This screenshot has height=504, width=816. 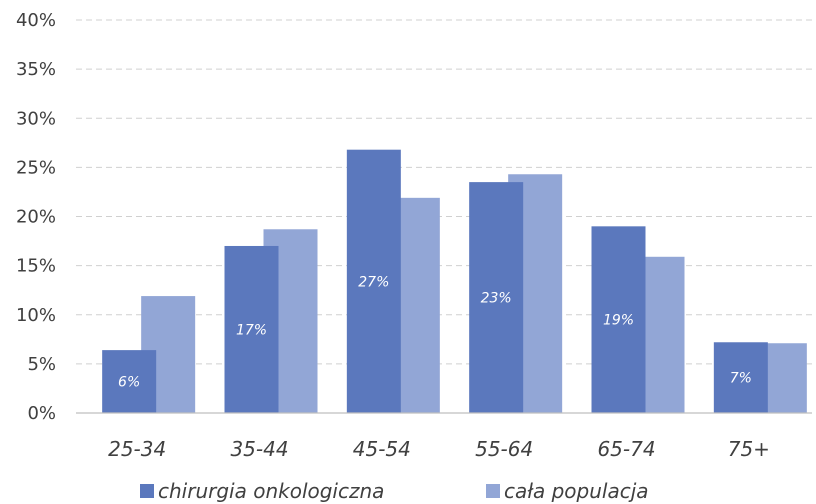 What do you see at coordinates (36, 266) in the screenshot?
I see `y-tick-label: 15%` at bounding box center [36, 266].